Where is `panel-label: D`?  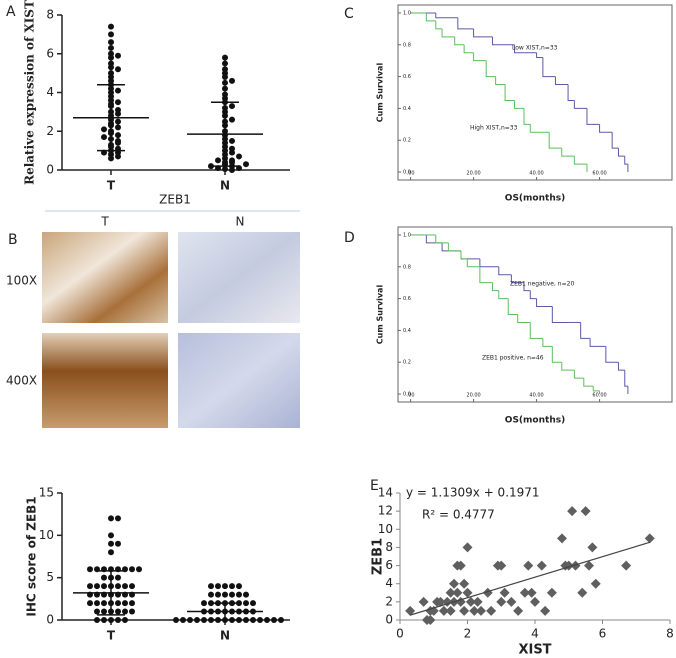 panel-label: D is located at coordinates (349, 238).